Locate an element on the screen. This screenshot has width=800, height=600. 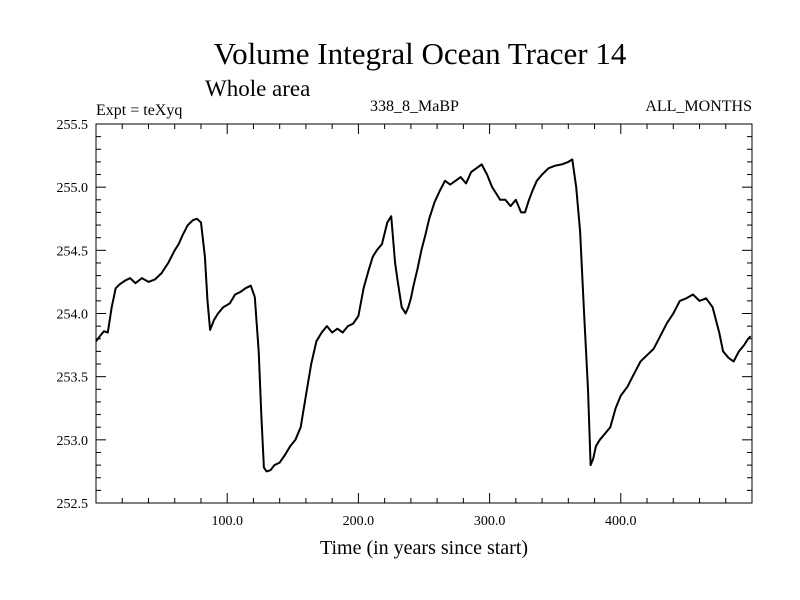
x-tick-label: 400.0 is located at coordinates (621, 521).